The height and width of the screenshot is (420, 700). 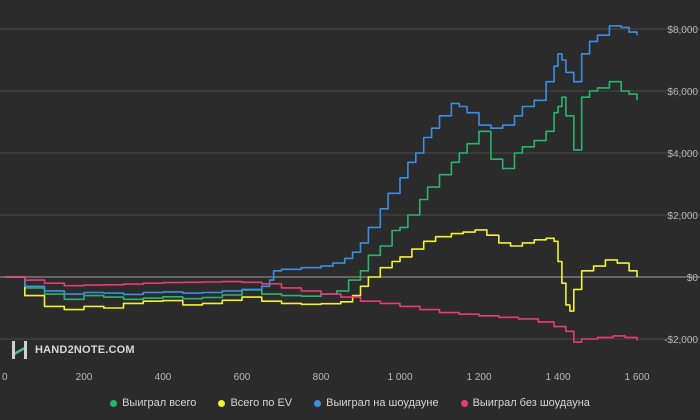 What do you see at coordinates (399, 377) in the screenshot?
I see `x-tick-label: 1 000` at bounding box center [399, 377].